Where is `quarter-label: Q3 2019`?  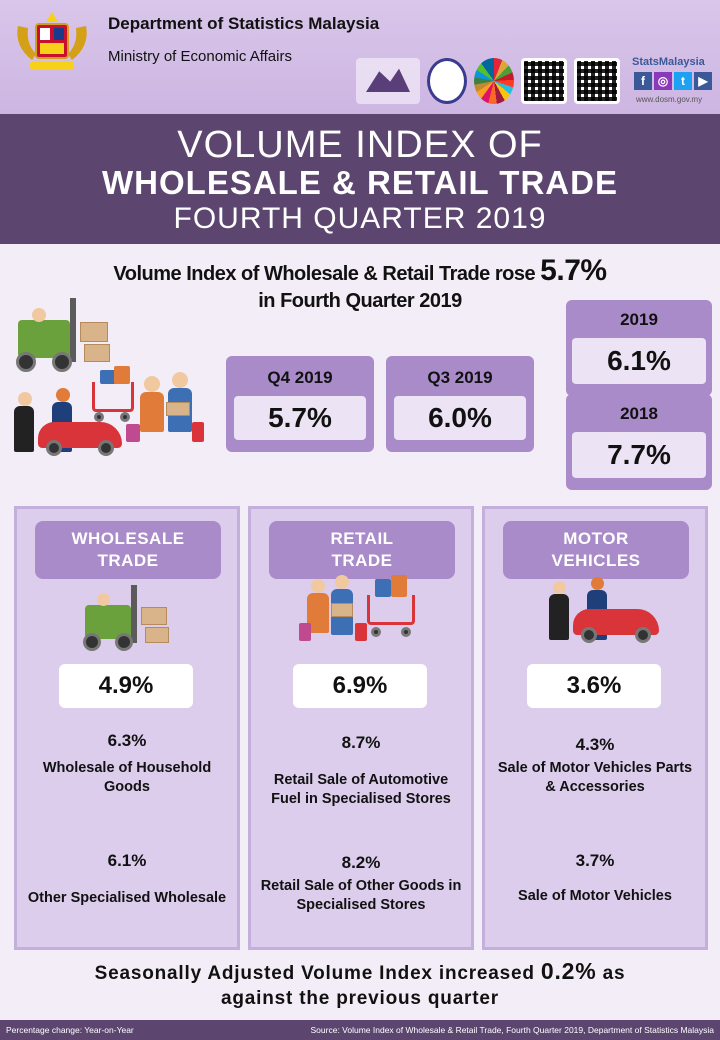 quarter-label: Q3 2019 is located at coordinates (460, 377).